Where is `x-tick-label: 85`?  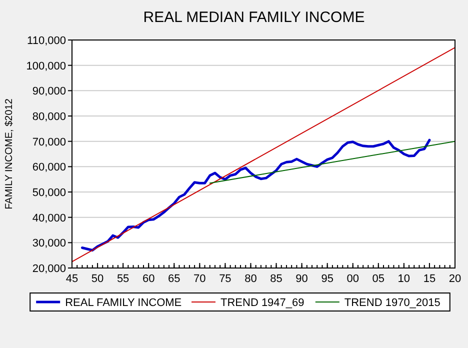
x-tick-label: 85 is located at coordinates (276, 279).